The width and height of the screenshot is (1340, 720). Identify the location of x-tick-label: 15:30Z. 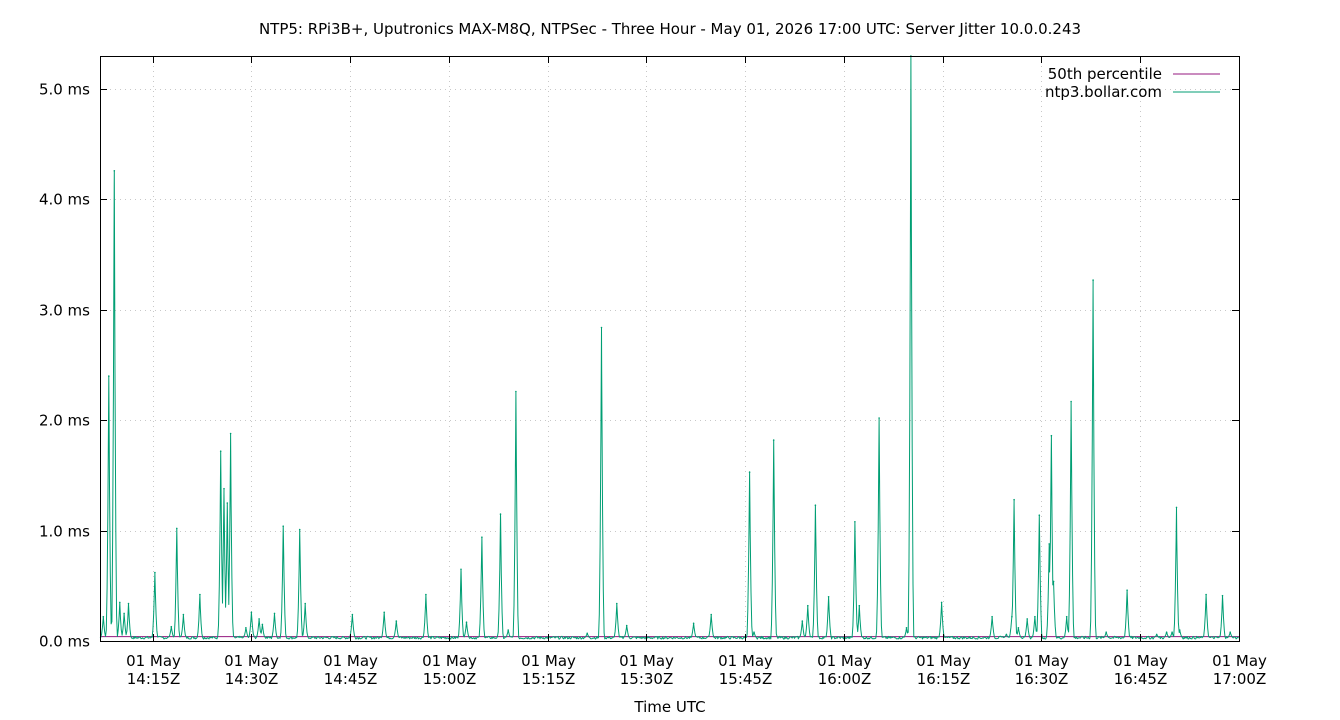
(647, 679).